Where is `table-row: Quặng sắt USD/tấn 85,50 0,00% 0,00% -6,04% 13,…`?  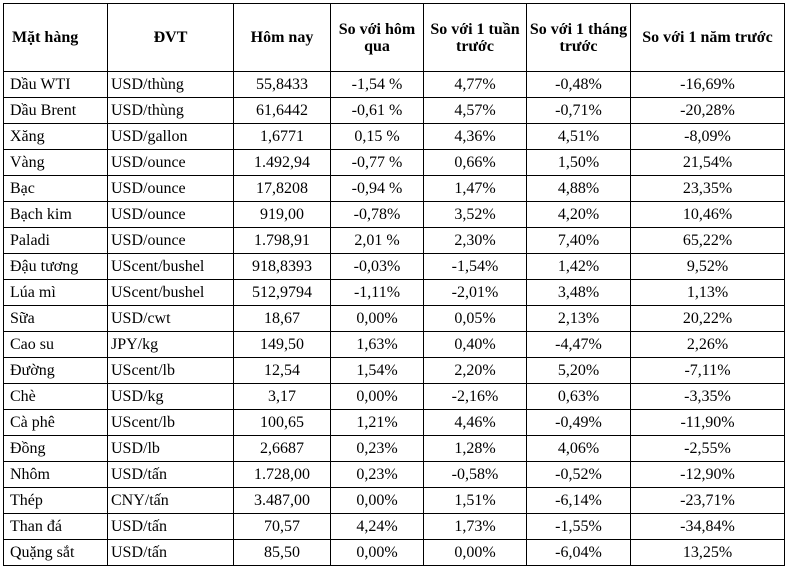 table-row: Quặng sắt USD/tấn 85,50 0,00% 0,00% -6,04% 13,… is located at coordinates (394, 552).